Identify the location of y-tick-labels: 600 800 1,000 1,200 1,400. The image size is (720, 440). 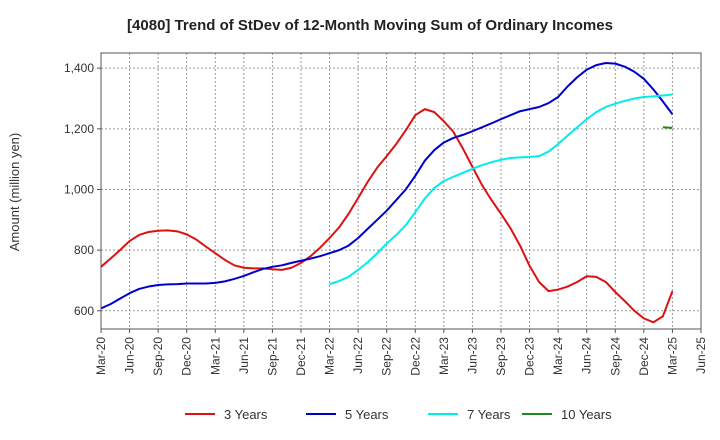
(82, 189).